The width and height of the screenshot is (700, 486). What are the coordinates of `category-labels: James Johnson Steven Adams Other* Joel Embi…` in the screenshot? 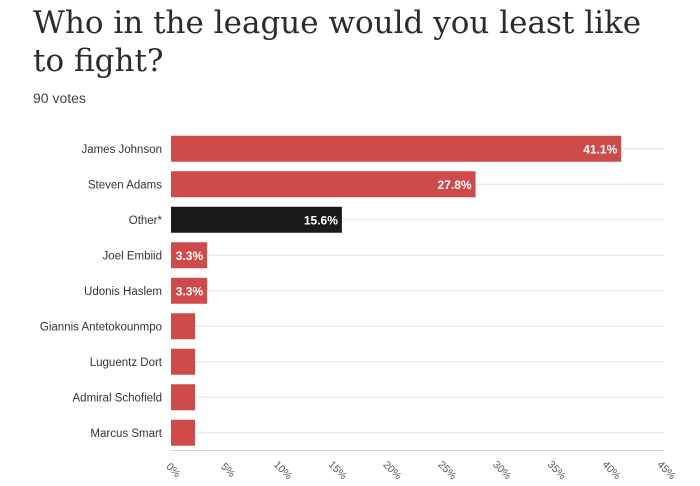 It's located at (101, 292).